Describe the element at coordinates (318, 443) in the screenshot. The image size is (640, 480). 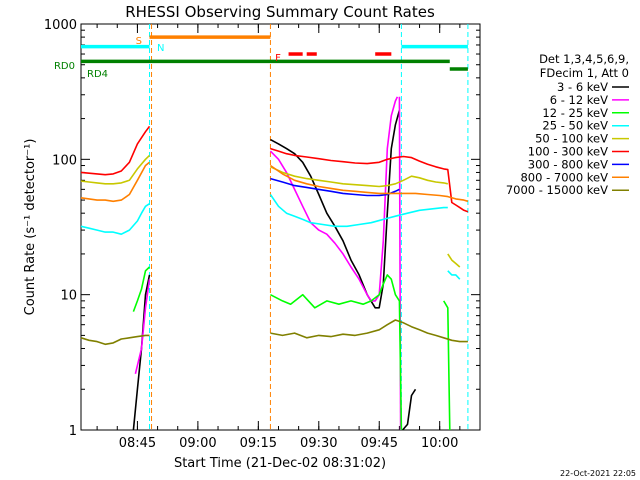
I see `x-tick-label: 09:30` at that location.